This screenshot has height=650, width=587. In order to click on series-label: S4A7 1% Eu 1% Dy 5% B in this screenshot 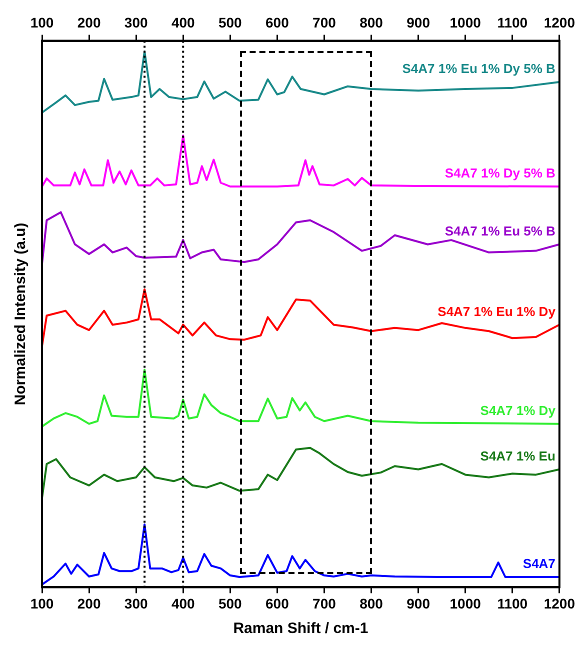, I will do `click(479, 68)`.